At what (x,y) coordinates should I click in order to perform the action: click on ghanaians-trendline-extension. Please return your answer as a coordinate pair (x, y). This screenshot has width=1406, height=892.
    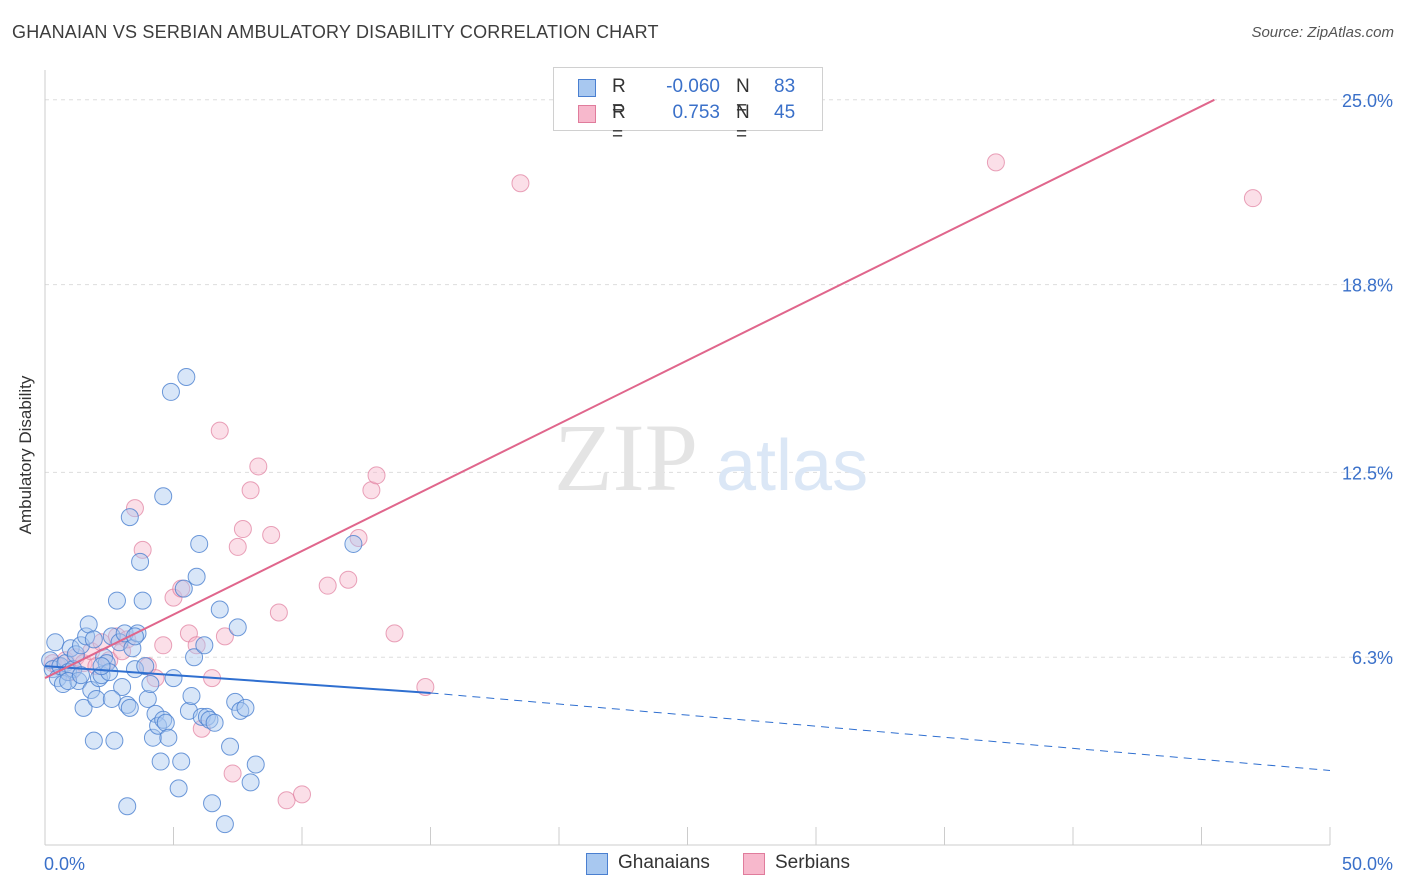
    Looking at the image, I should click on (880, 731).